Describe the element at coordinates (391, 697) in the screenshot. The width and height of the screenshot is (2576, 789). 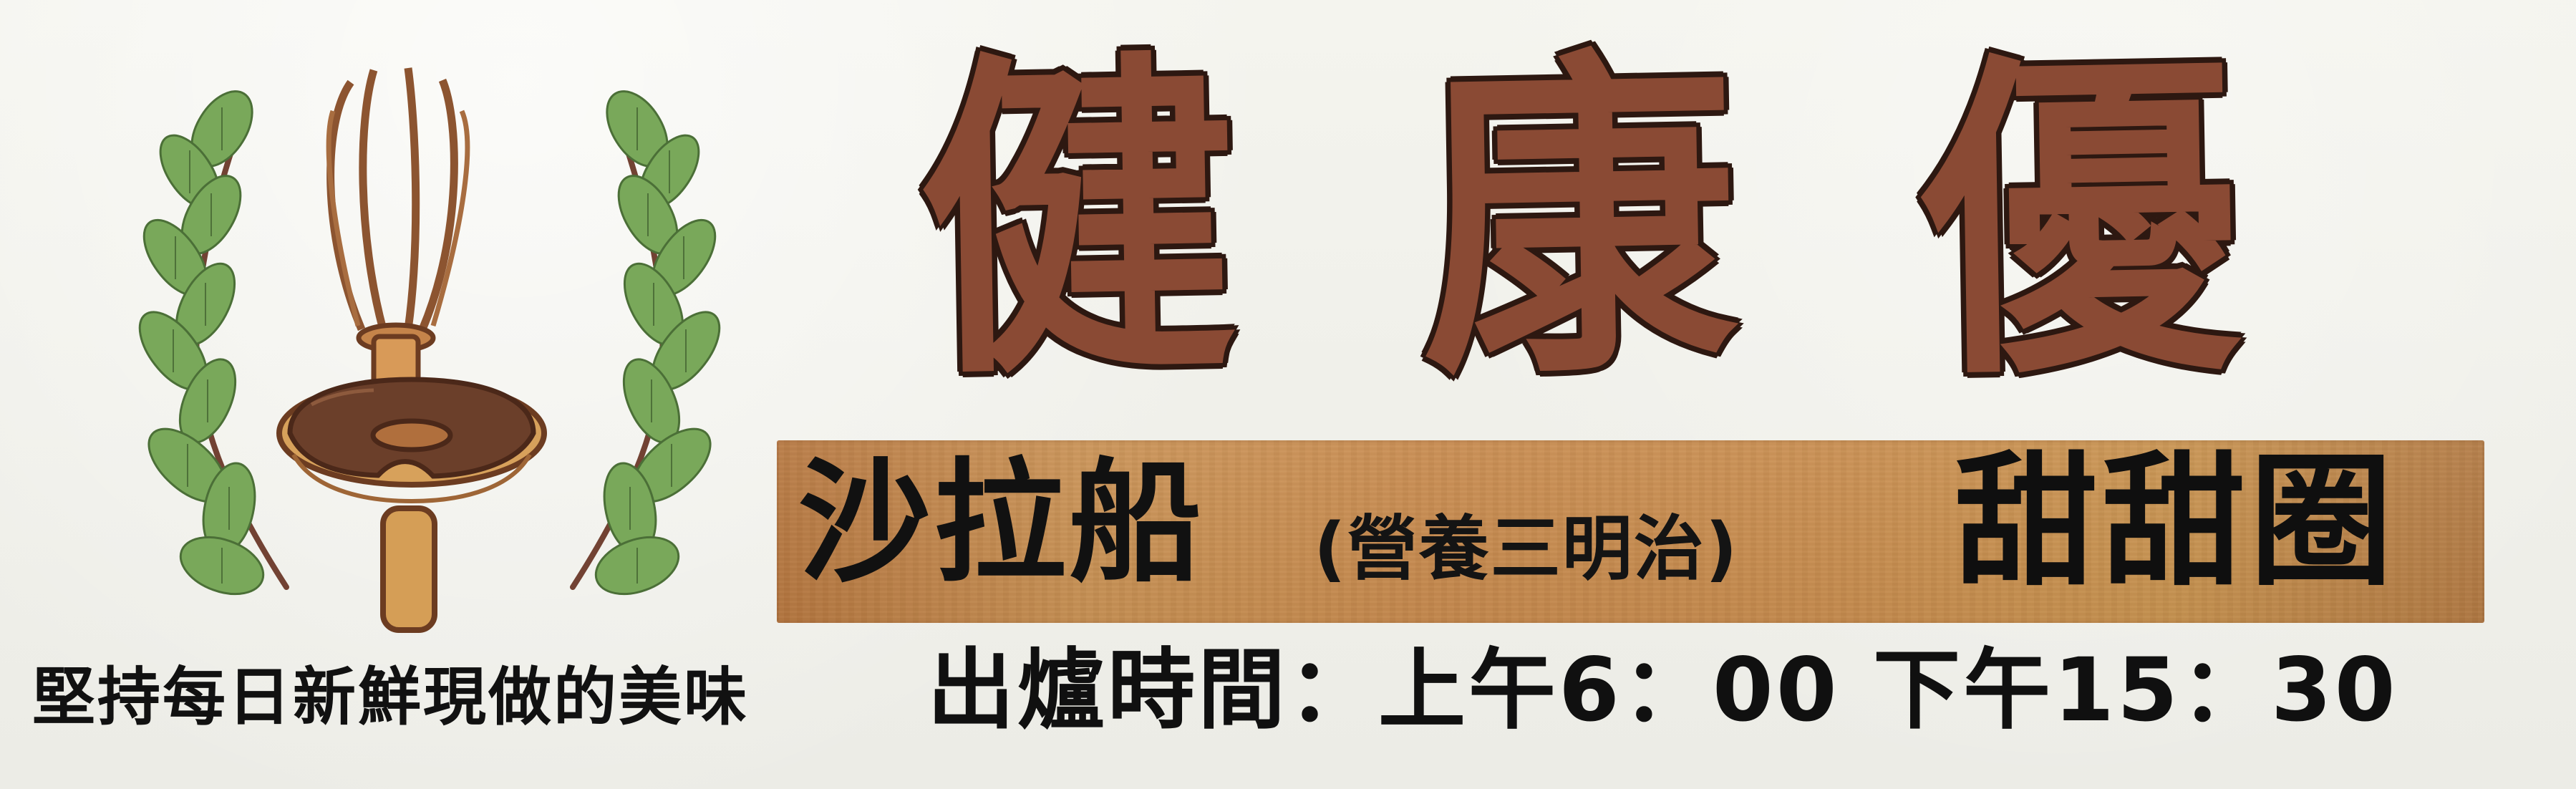
I see `slogan-text: 堅持每日新鮮現做的美味` at that location.